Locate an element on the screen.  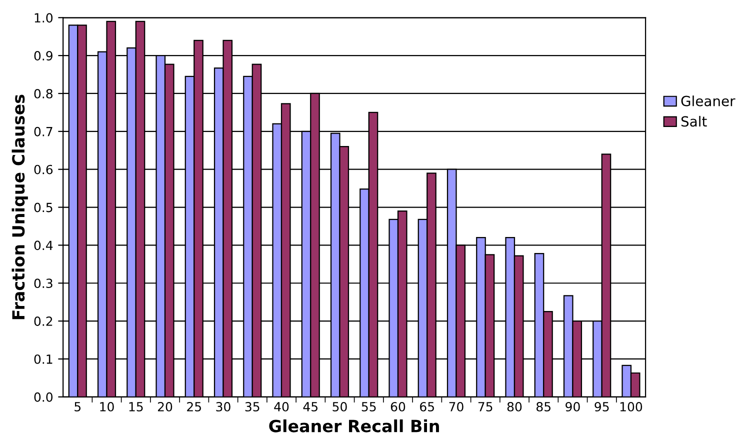
x-tick-label: 15 is located at coordinates (136, 407).